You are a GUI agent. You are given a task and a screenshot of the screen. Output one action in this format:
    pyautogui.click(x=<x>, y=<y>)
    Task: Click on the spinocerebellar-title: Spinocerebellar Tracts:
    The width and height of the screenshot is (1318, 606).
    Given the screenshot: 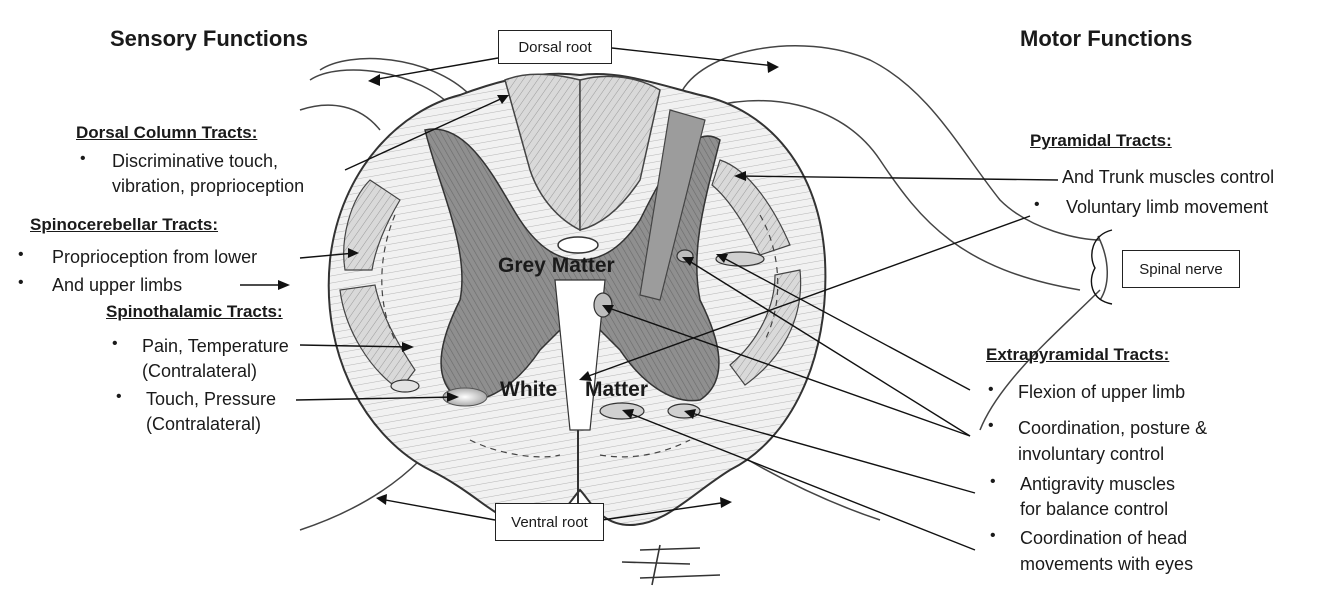 What is the action you would take?
    pyautogui.click(x=124, y=224)
    